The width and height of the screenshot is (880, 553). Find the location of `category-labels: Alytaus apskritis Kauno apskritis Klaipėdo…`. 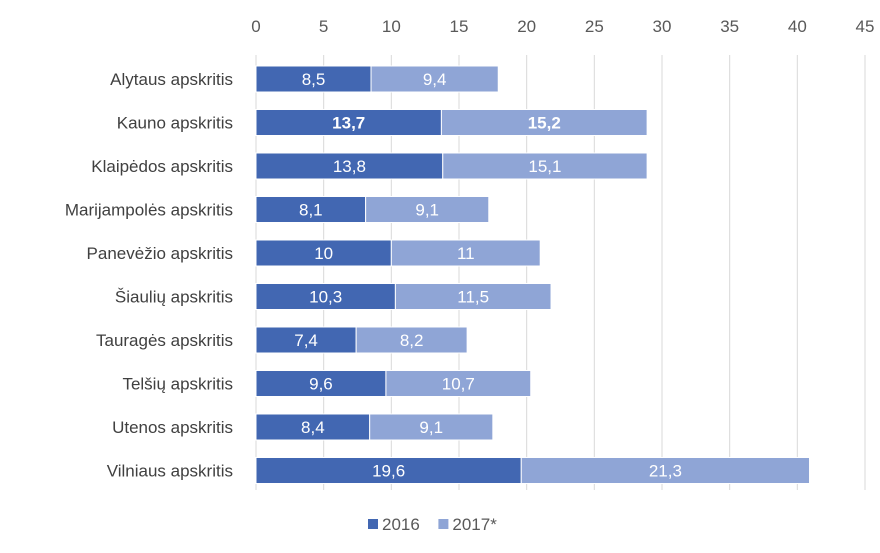

category-labels: Alytaus apskritis Kauno apskritis Klaipėdo… is located at coordinates (149, 275).